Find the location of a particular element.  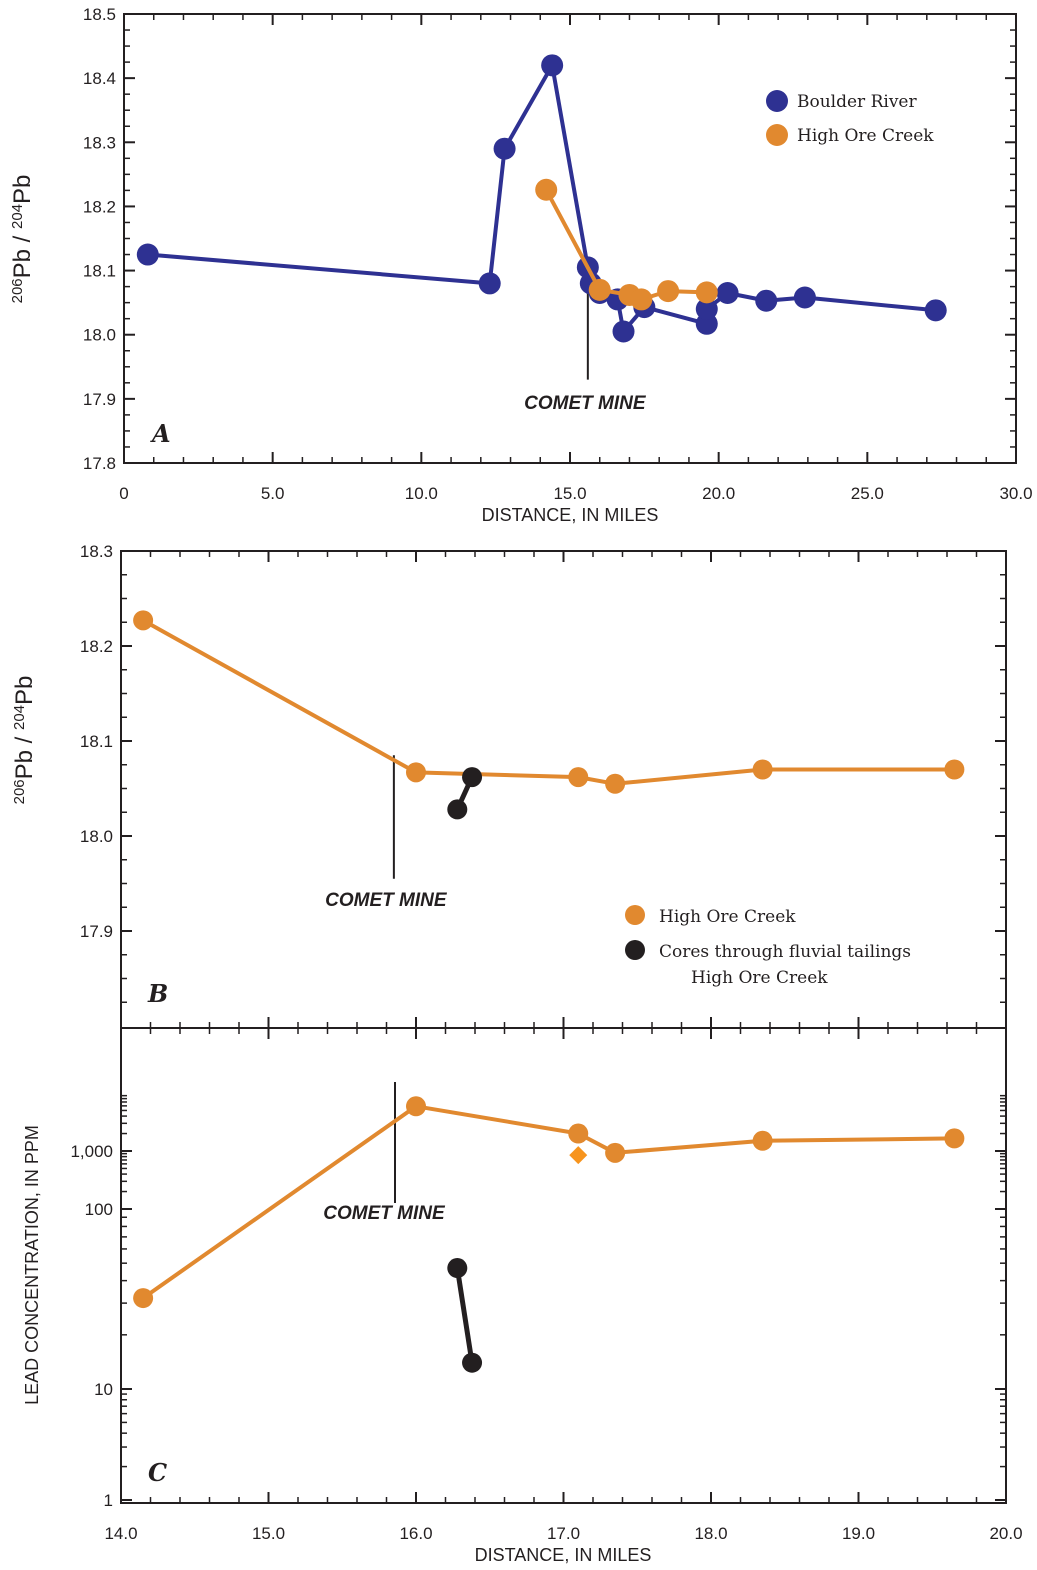

legend-cores-label-1: Cores through fluvial tailings is located at coordinates (785, 952).